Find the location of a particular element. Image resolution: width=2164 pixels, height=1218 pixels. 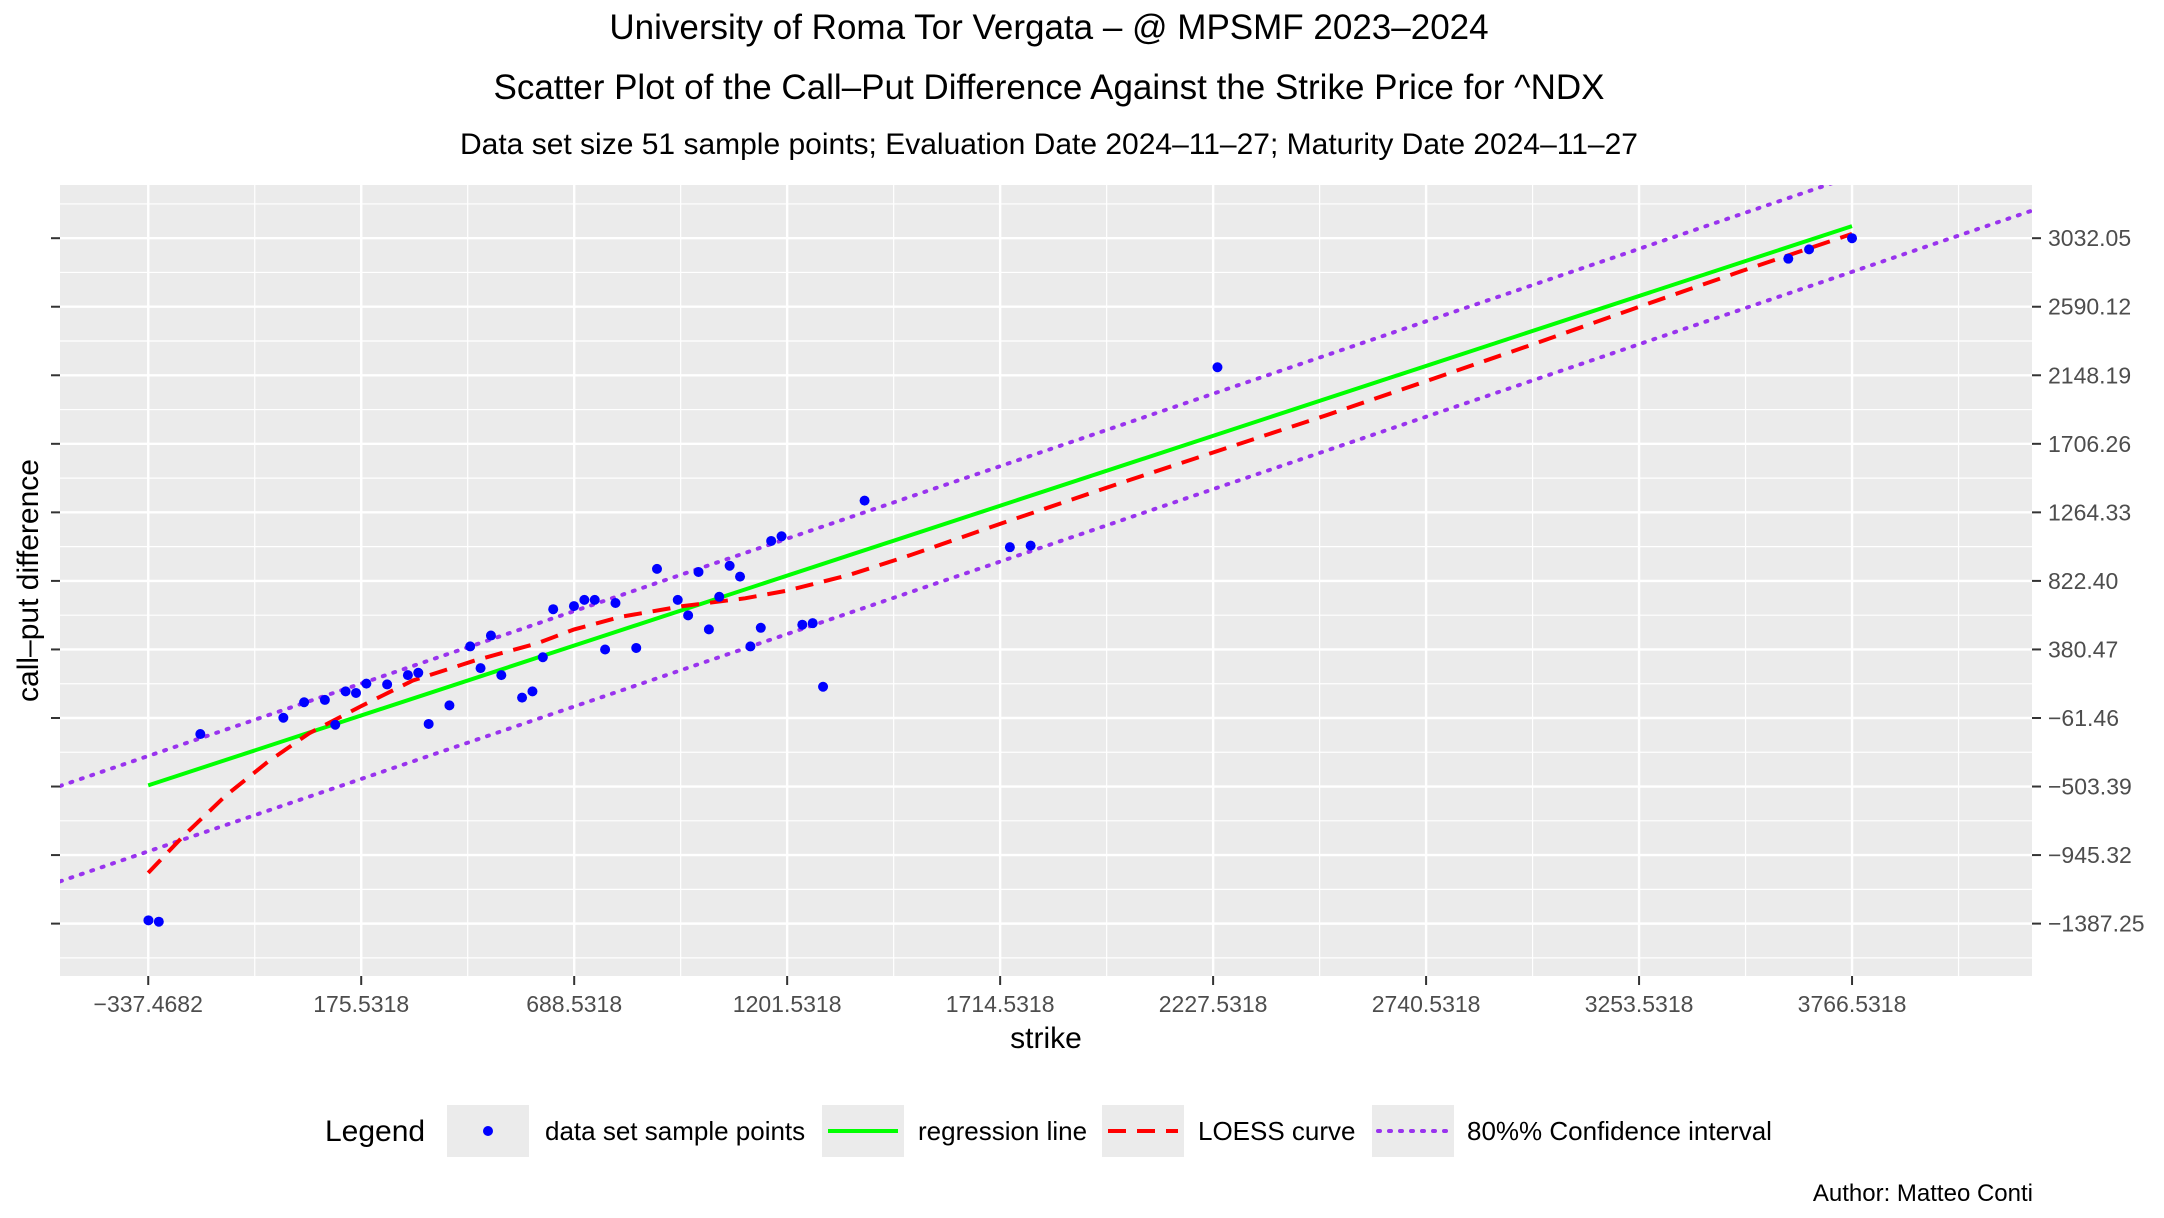

y-tick-label: 380.47 is located at coordinates (2083, 649).